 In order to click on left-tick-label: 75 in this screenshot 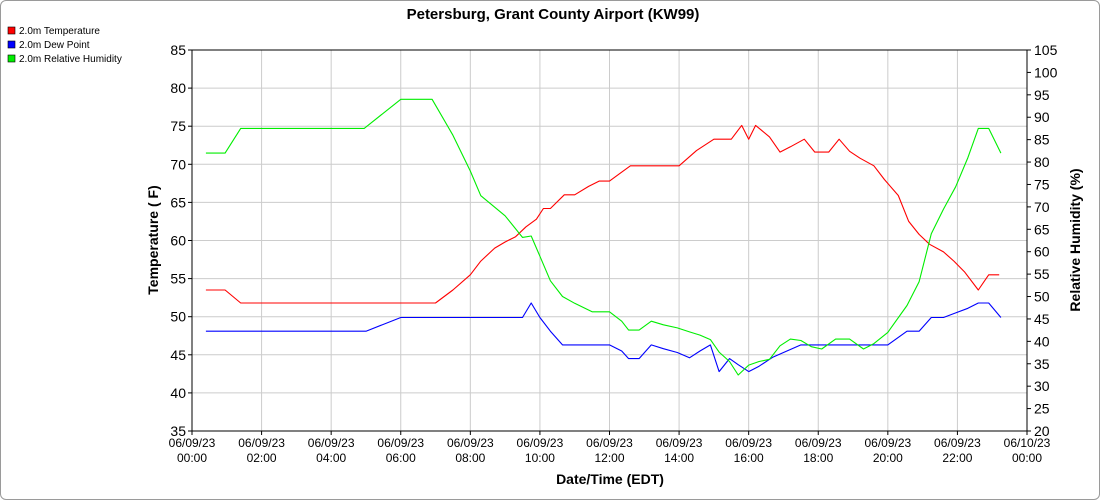, I will do `click(178, 126)`.